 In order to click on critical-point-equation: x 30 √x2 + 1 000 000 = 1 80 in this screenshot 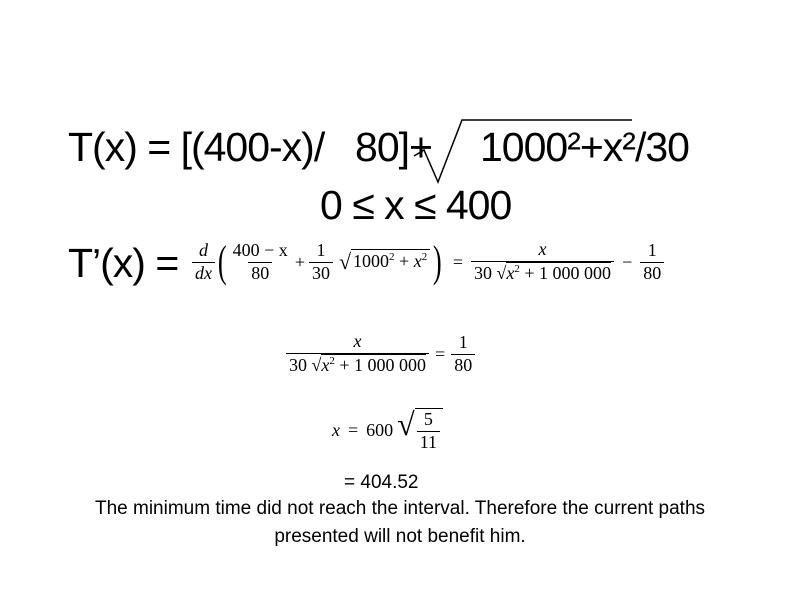, I will do `click(381, 354)`.